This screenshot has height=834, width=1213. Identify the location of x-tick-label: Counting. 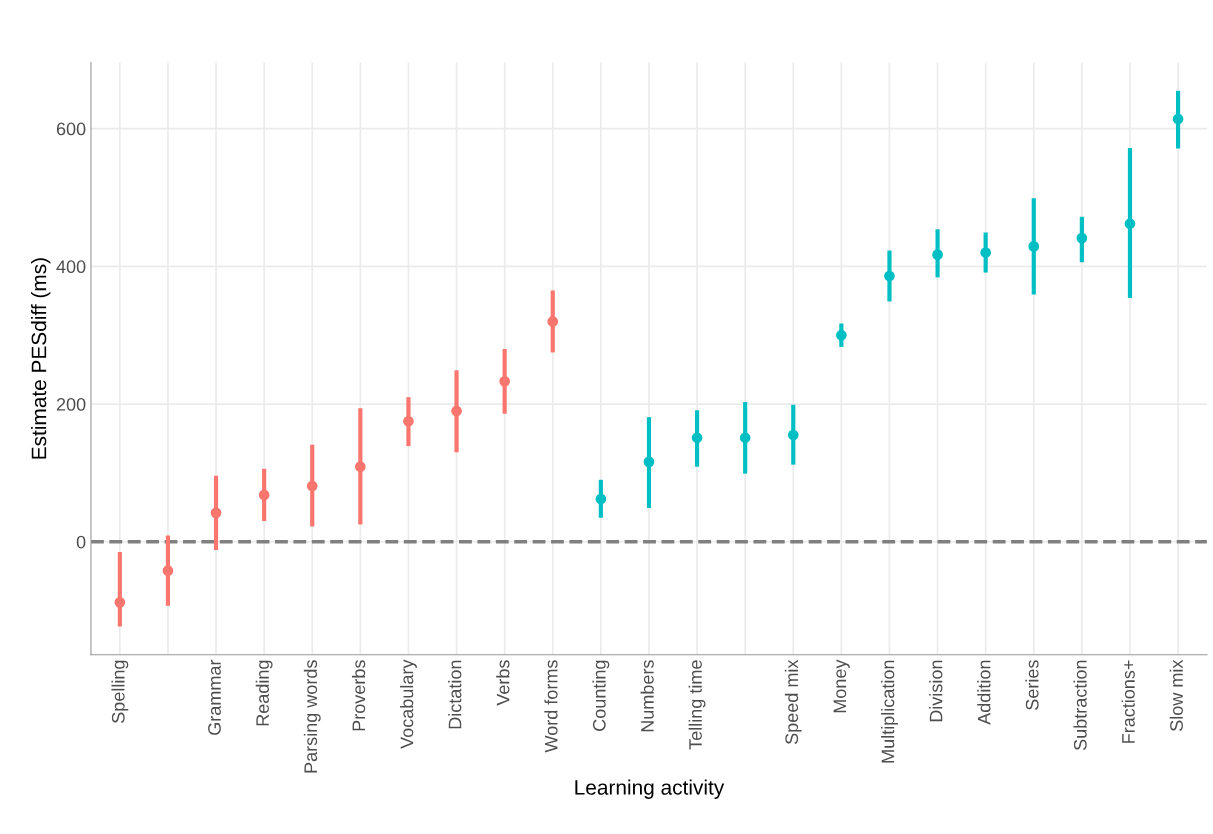
(601, 695).